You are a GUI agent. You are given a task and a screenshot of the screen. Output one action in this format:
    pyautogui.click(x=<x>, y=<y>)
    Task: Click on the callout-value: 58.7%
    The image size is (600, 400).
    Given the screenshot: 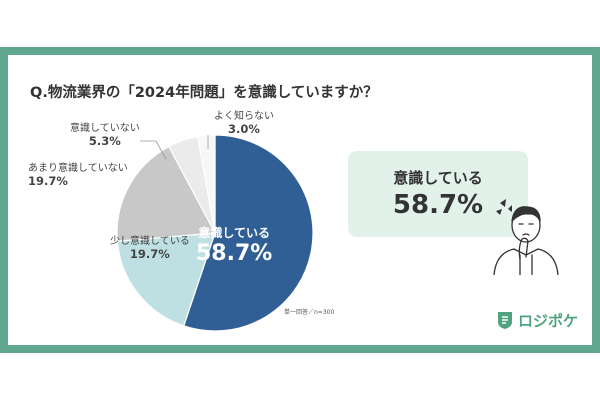 What is the action you would take?
    pyautogui.click(x=438, y=205)
    